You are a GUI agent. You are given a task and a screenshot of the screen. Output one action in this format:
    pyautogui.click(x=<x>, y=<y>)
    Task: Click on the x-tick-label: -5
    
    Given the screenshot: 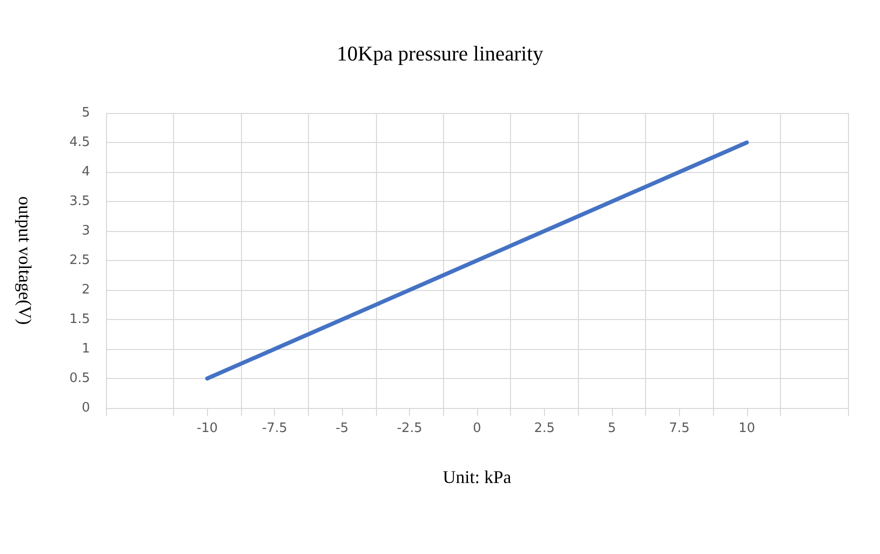 What is the action you would take?
    pyautogui.click(x=342, y=428)
    